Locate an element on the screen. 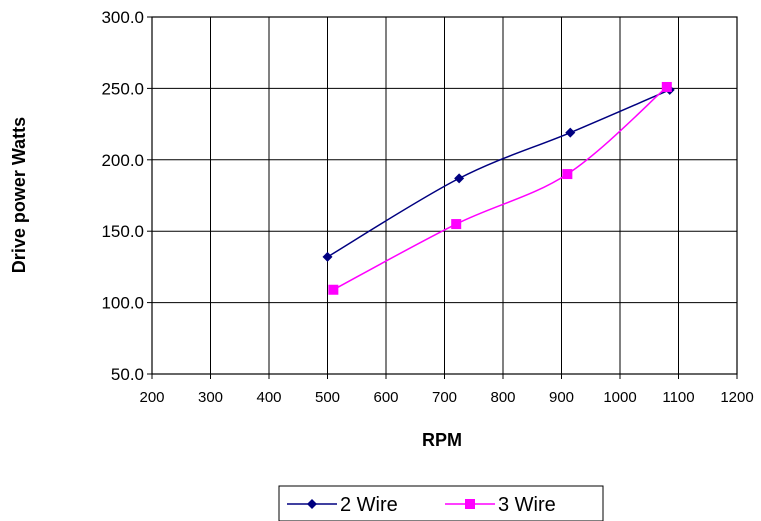  x-tick-label: 800 is located at coordinates (502, 397).